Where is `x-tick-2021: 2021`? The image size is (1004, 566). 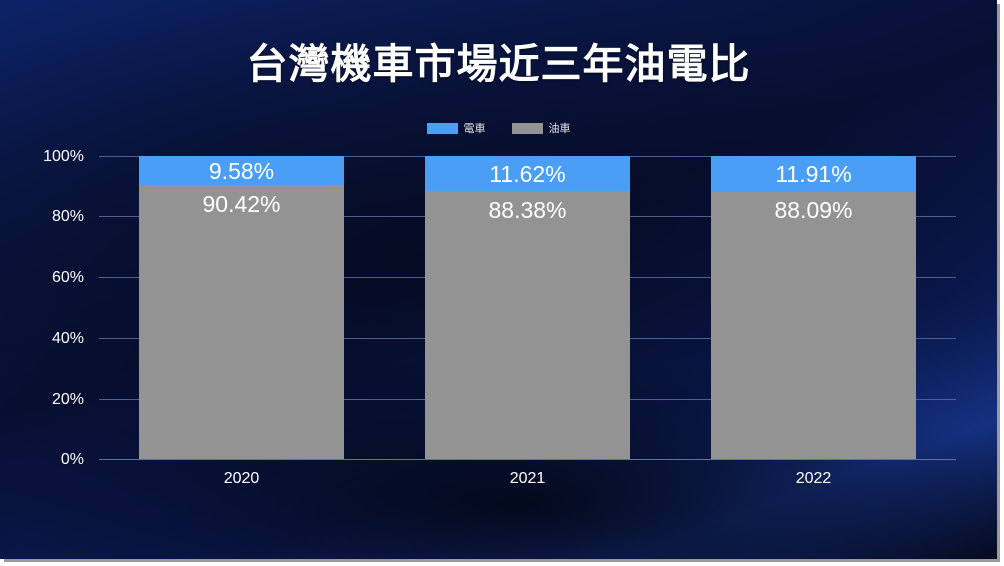 x-tick-2021: 2021 is located at coordinates (527, 478).